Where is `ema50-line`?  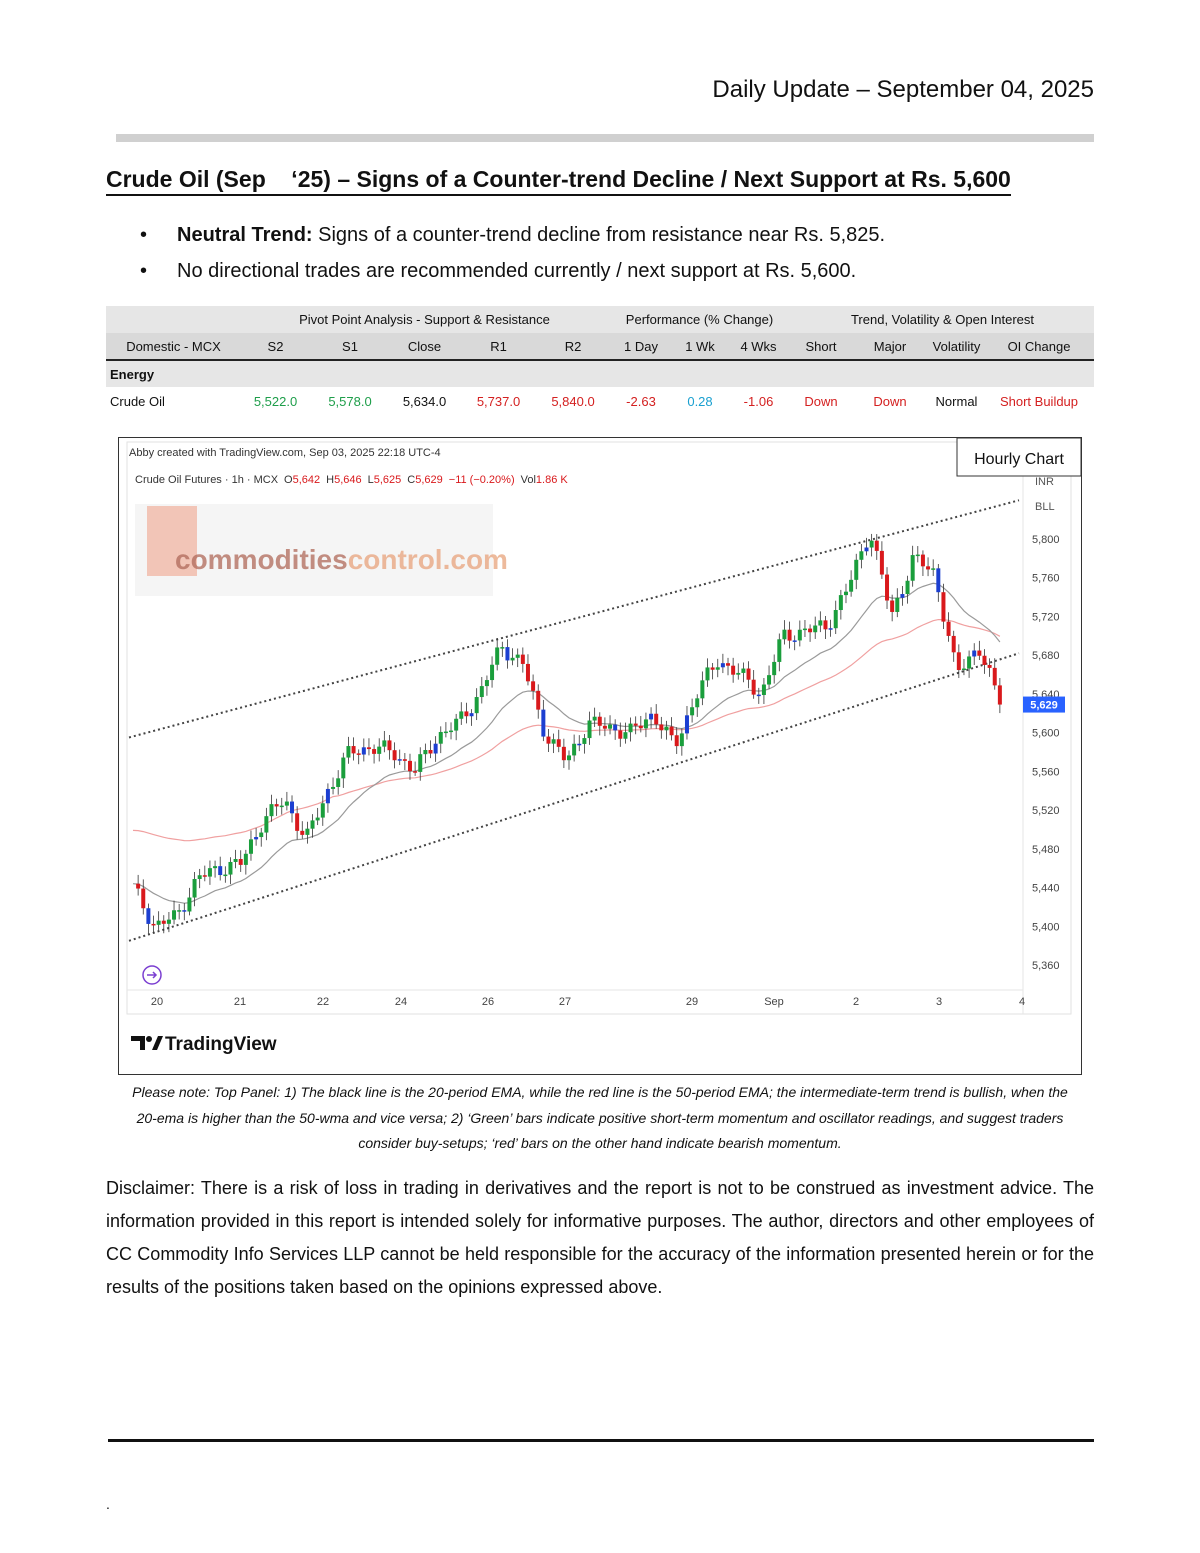 ema50-line is located at coordinates (566, 730).